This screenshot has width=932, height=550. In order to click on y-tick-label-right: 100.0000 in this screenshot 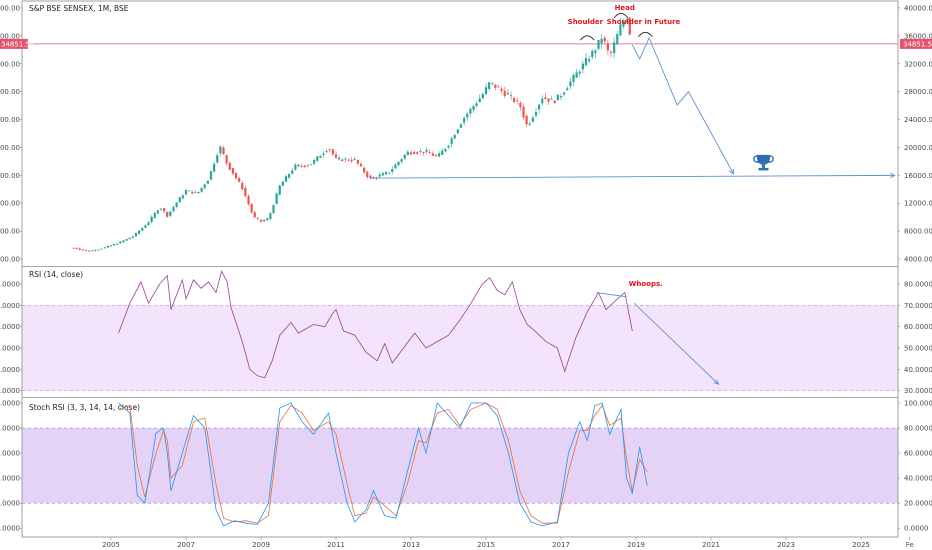, I will do `click(918, 404)`.